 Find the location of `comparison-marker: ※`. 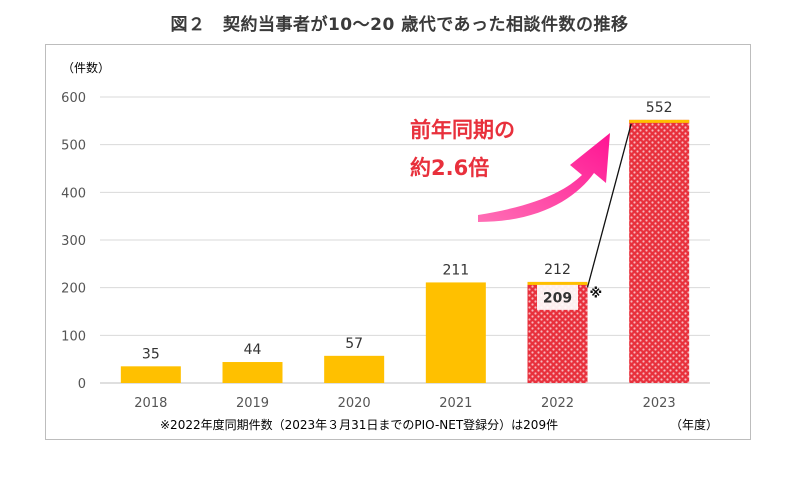

comparison-marker: ※ is located at coordinates (596, 293).